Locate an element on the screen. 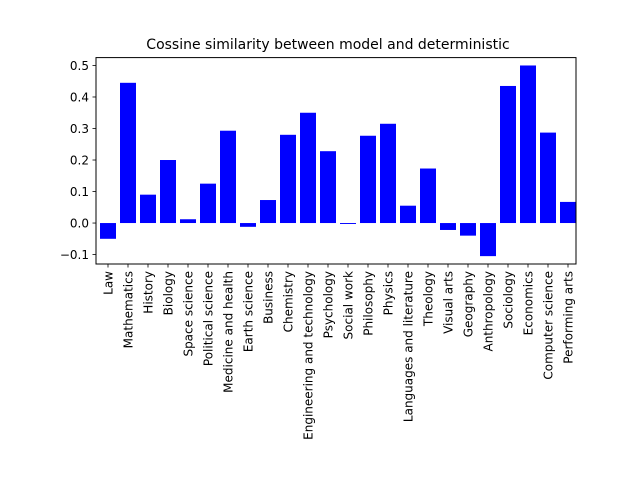 The image size is (640, 480). y-axis: 0.5 0.4 0.3 0.2 0.1 0.0 −0.1 is located at coordinates (78, 160).